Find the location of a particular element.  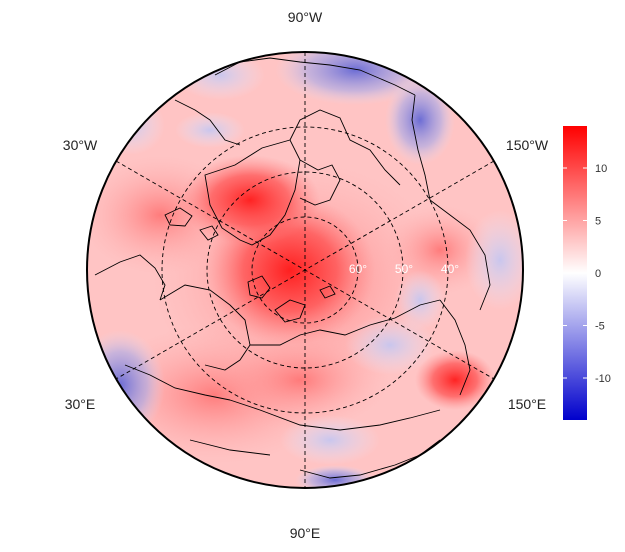

lon-label-30e: 30°E is located at coordinates (80, 404).